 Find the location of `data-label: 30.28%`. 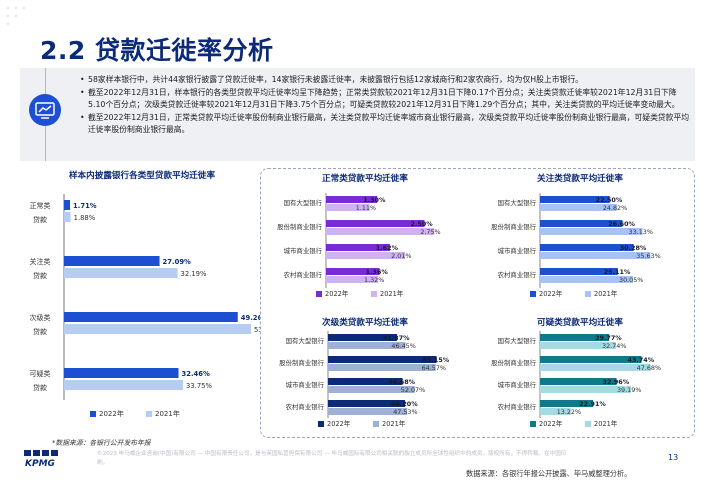

data-label: 30.28% is located at coordinates (633, 248).